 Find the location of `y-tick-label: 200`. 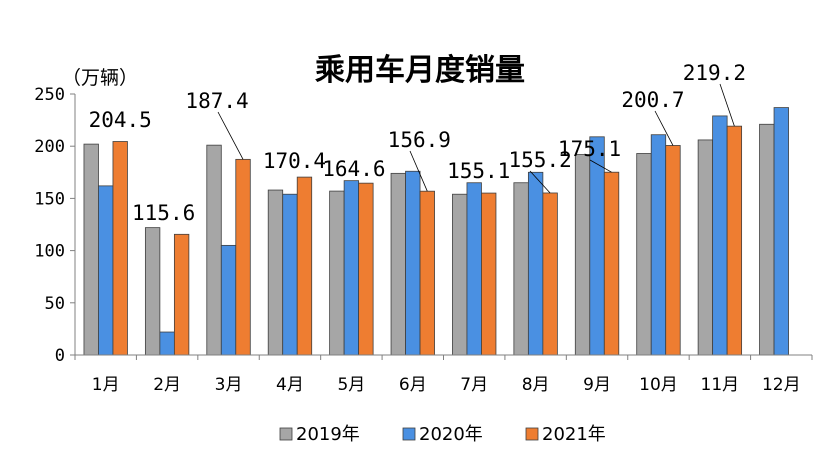

y-tick-label: 200 is located at coordinates (49, 147).